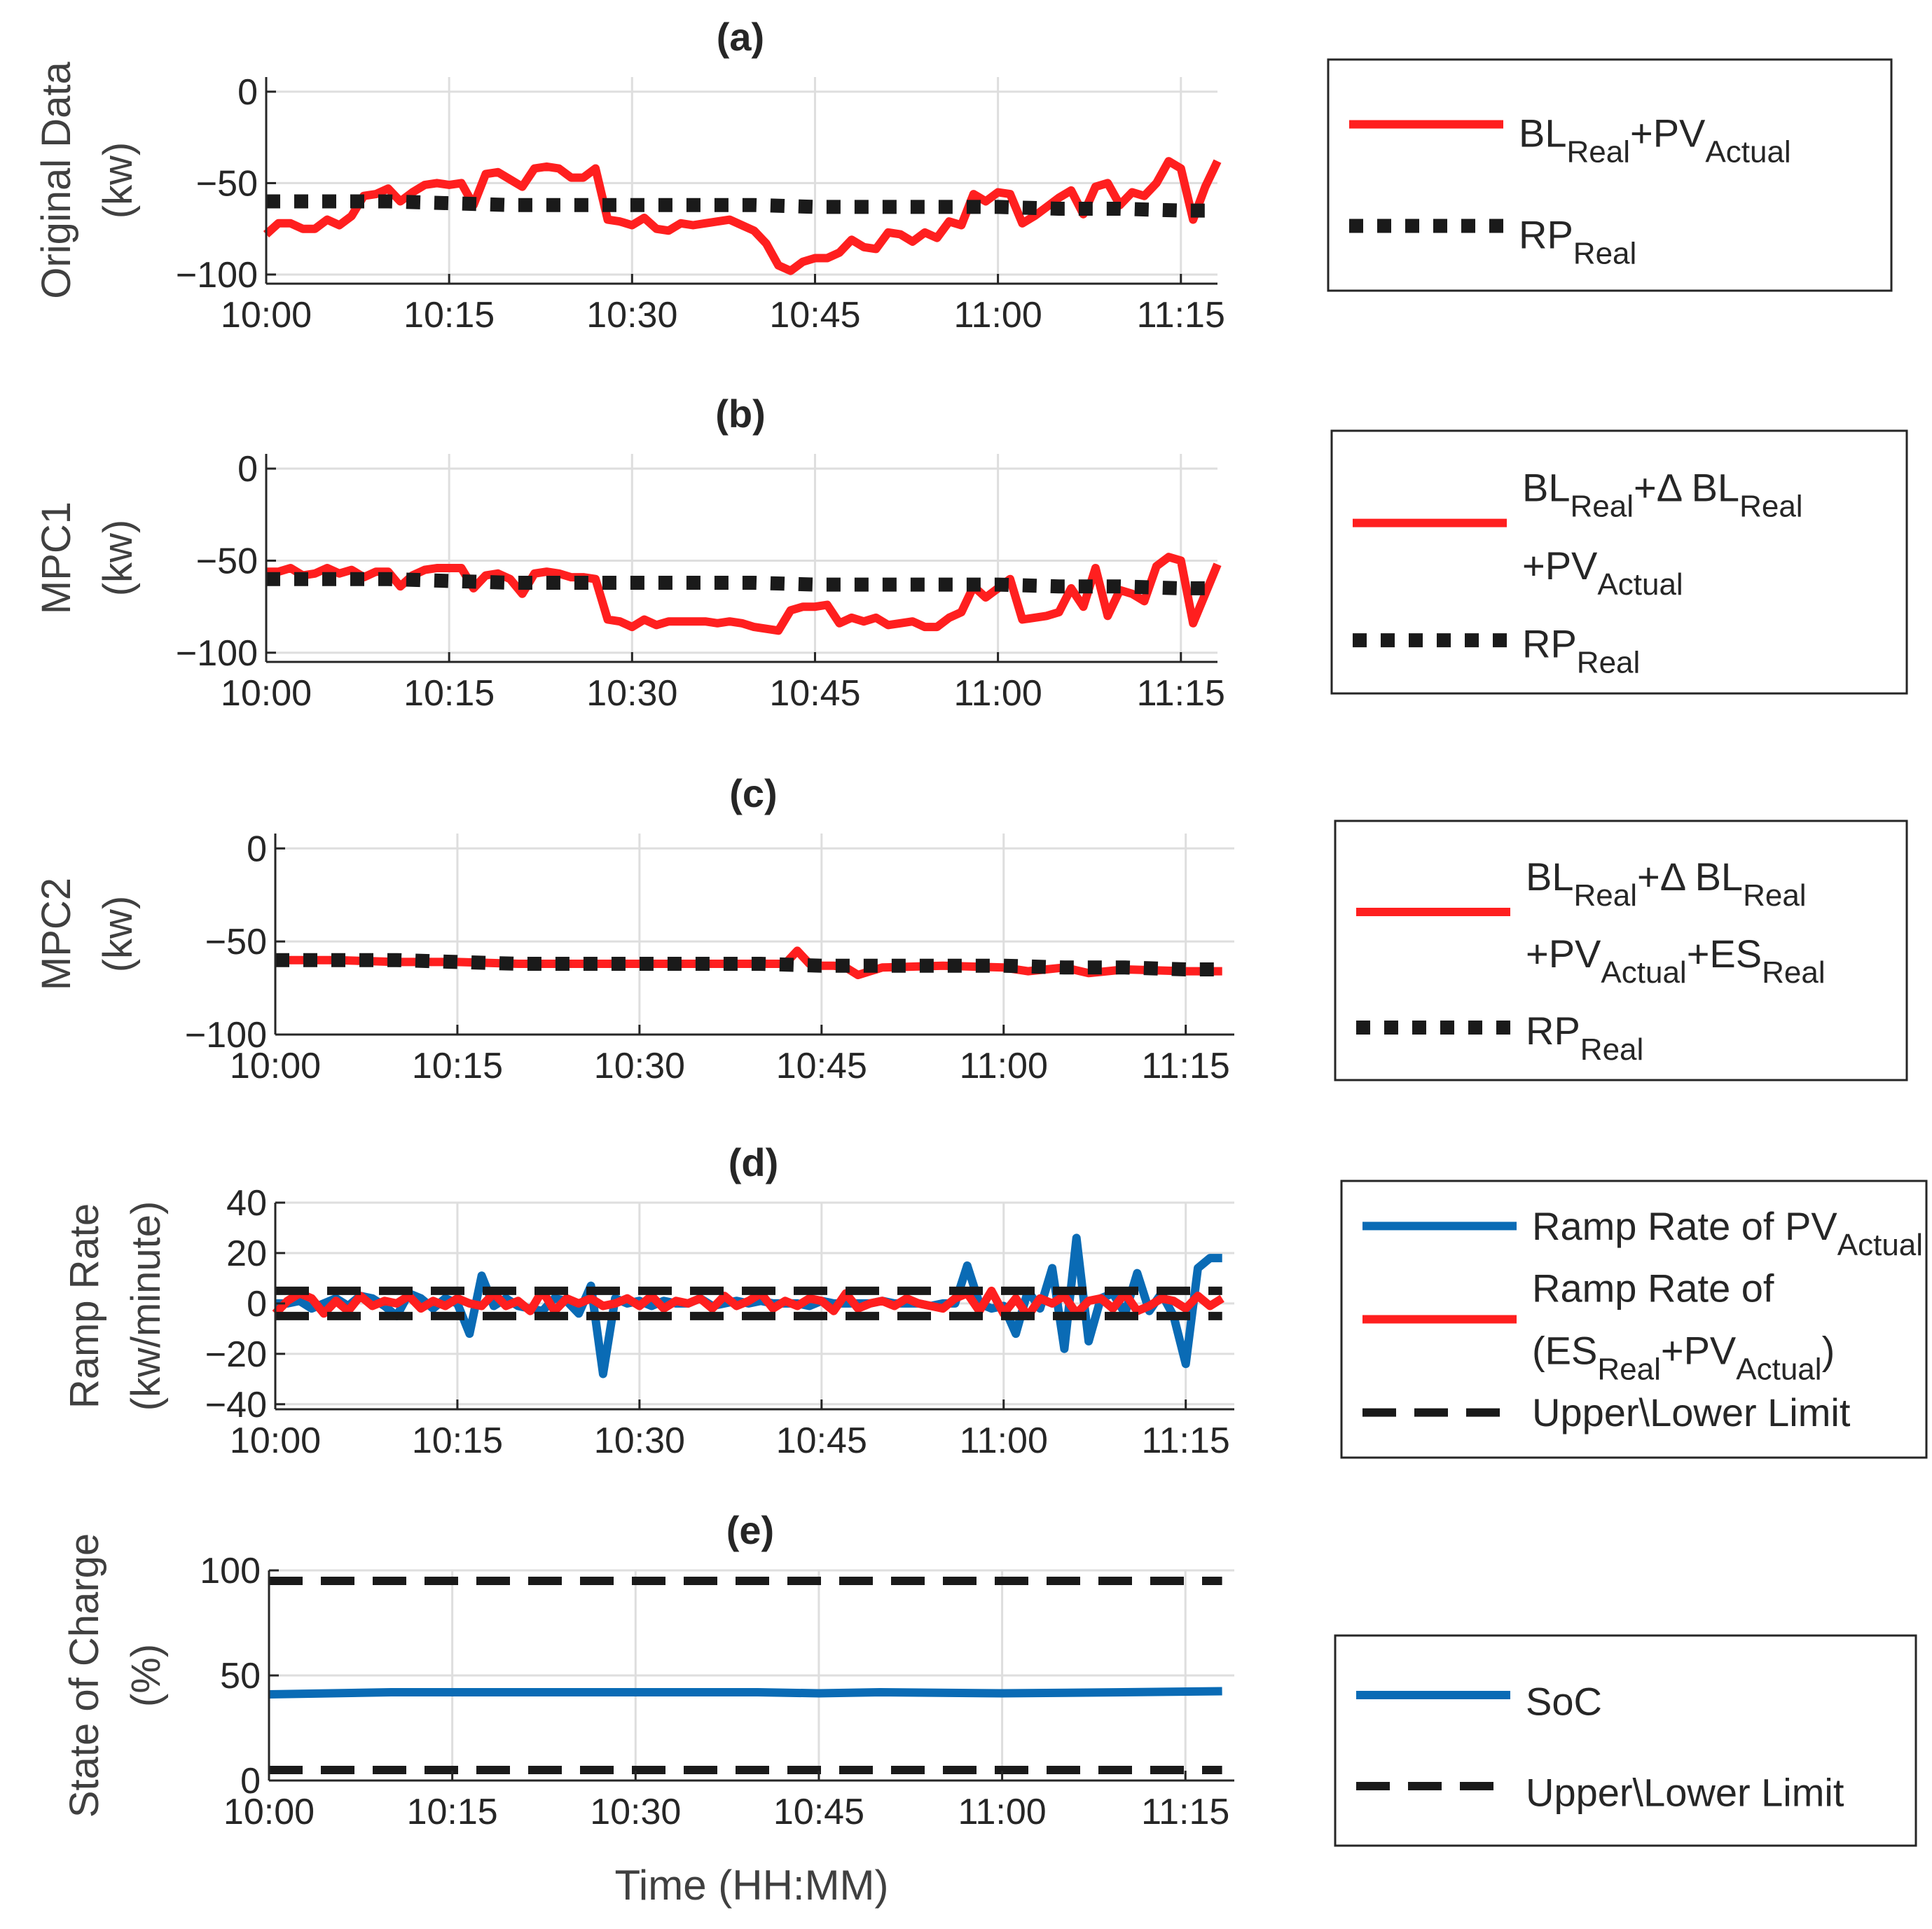  What do you see at coordinates (56, 558) in the screenshot?
I see `y-axis-label: MPC1` at bounding box center [56, 558].